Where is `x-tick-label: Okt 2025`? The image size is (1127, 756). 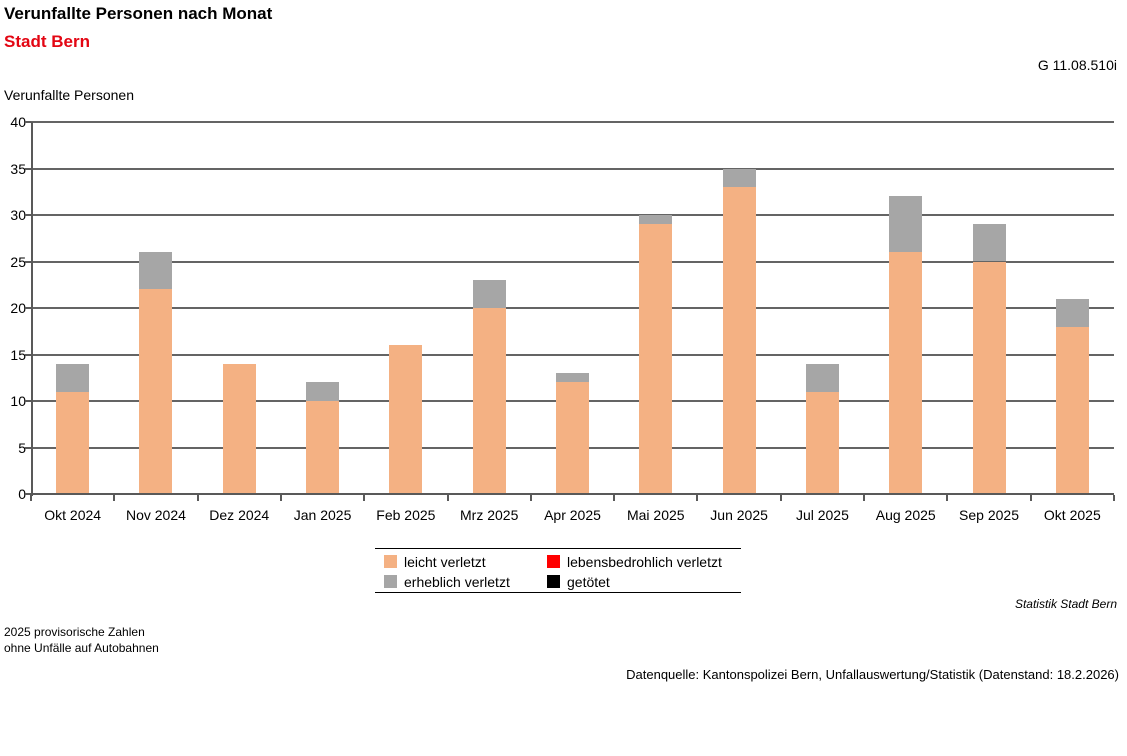
x-tick-label: Okt 2025 is located at coordinates (1072, 515).